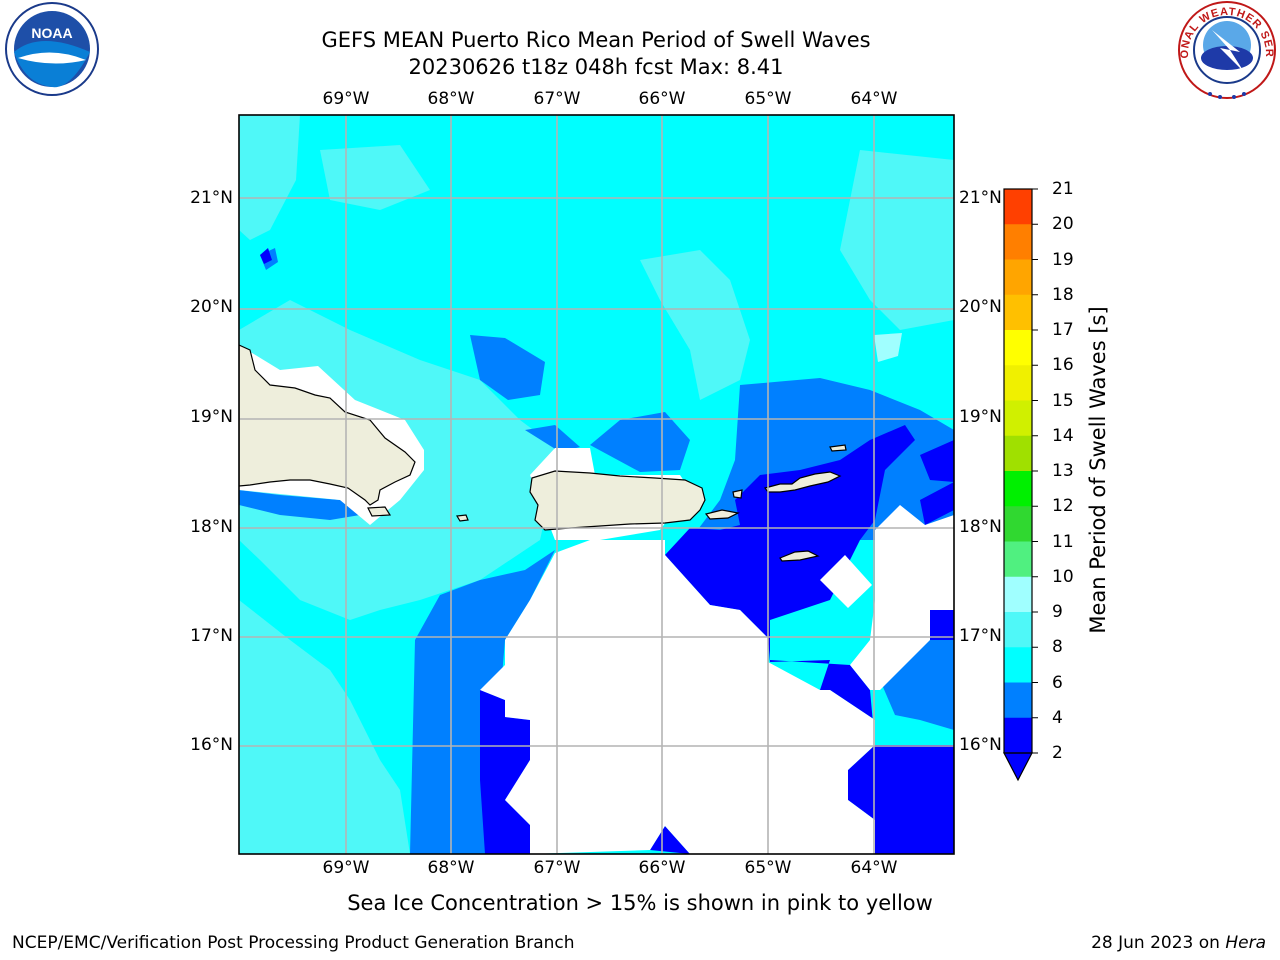 This screenshot has height=960, width=1280. Describe the element at coordinates (327, 425) in the screenshot. I see `hispaniola-coast` at that location.